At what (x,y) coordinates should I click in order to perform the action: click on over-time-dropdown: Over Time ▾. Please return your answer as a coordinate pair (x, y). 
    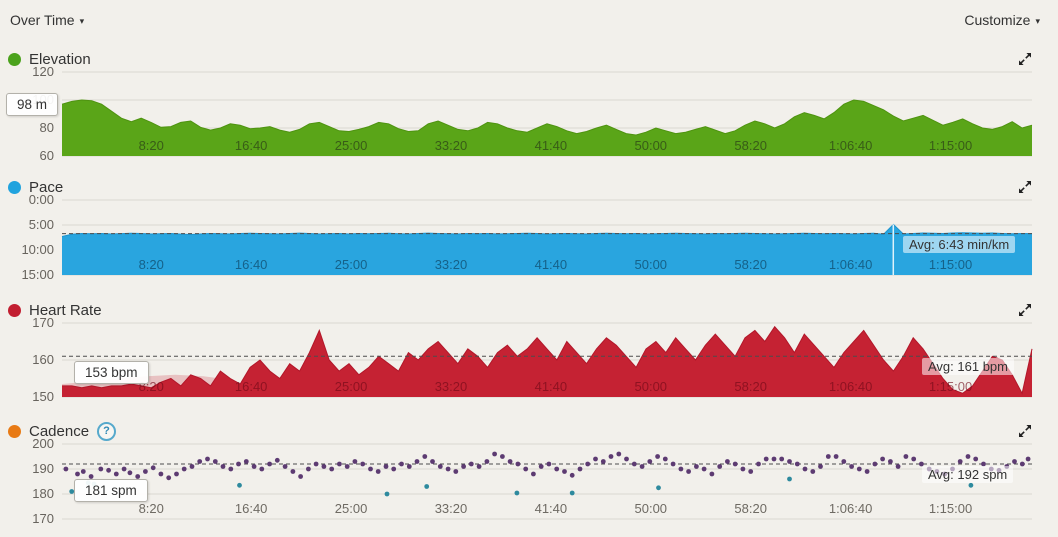
    Looking at the image, I should click on (47, 20).